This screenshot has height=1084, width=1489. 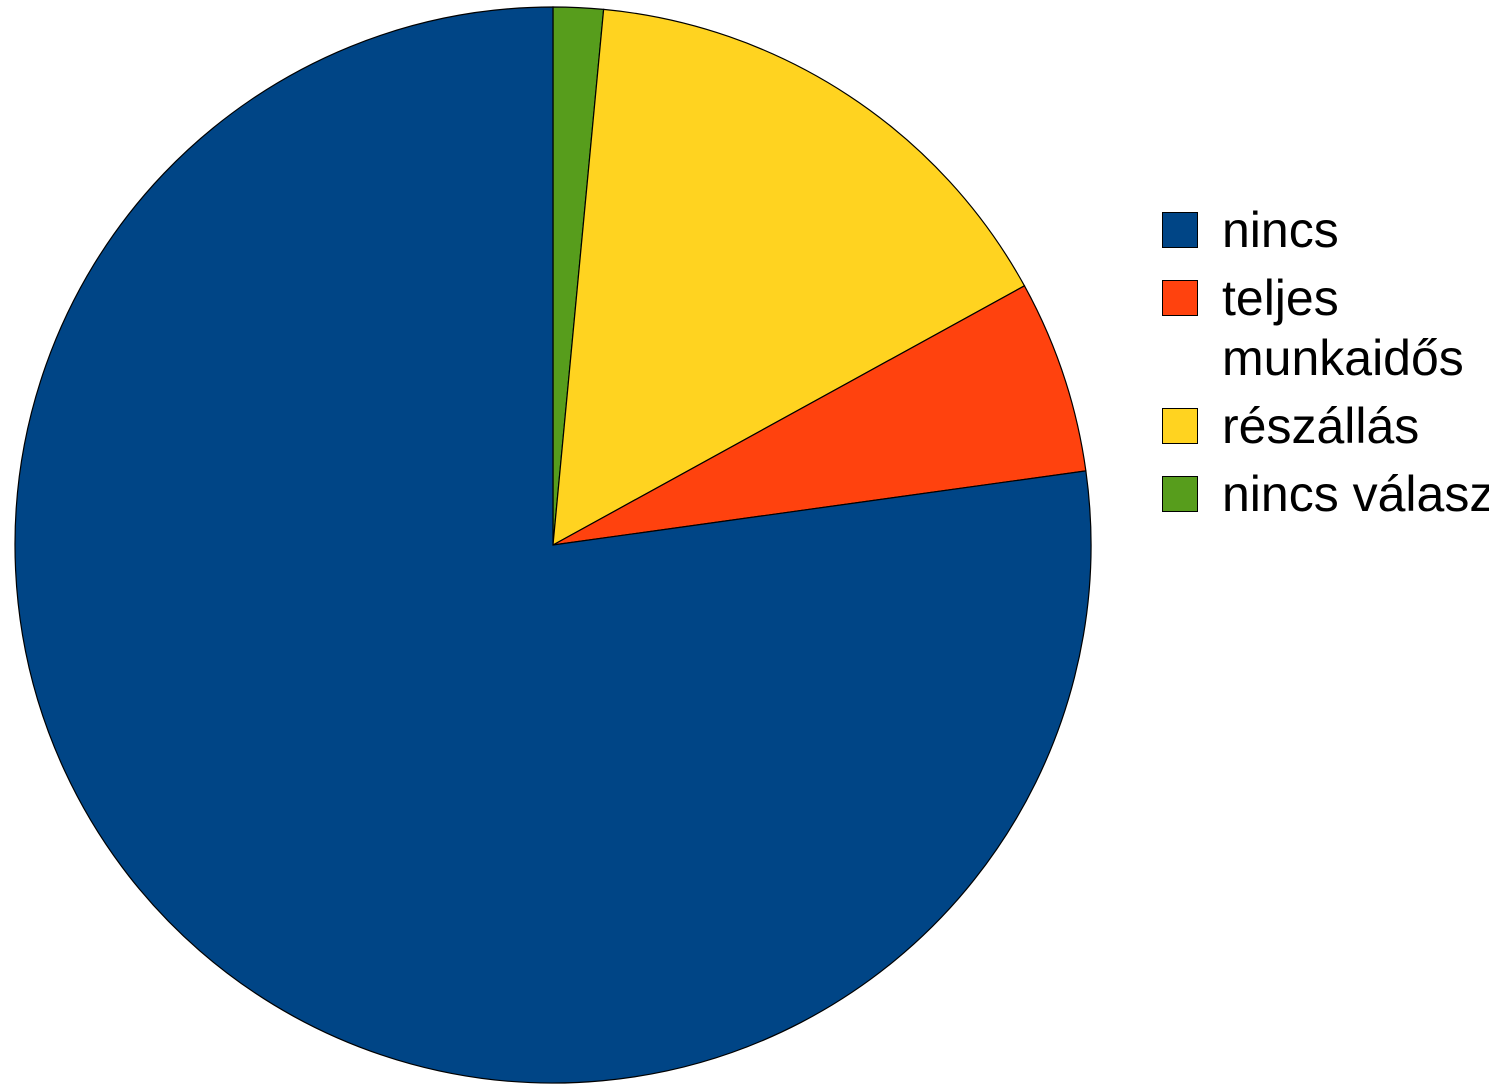 I want to click on legend-item-teljes-munkaidos: teljes munkaidős, so click(x=1325, y=328).